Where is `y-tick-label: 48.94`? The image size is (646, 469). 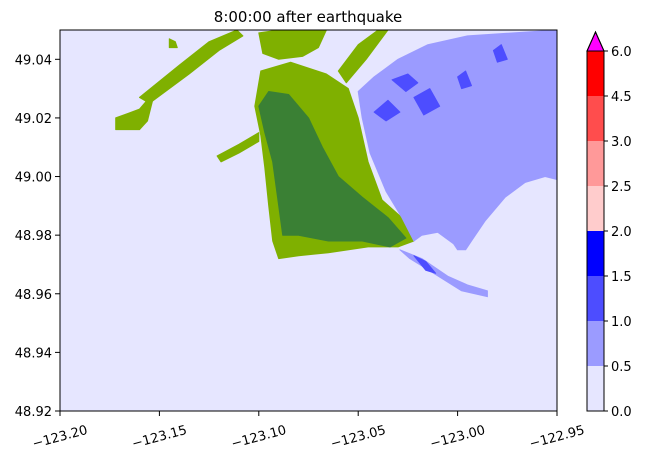 y-tick-label: 48.94 is located at coordinates (33, 353).